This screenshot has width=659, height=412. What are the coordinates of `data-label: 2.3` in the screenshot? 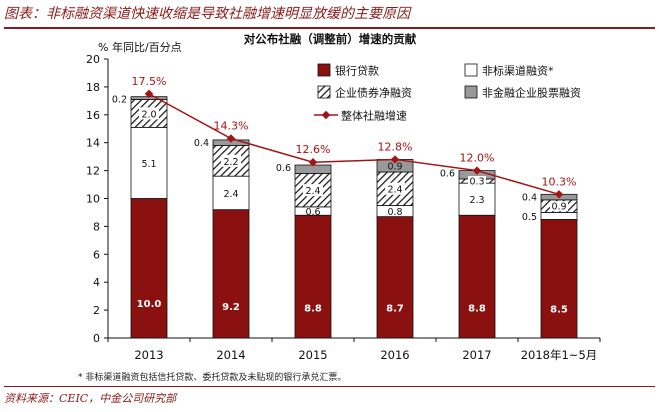 It's located at (476, 200).